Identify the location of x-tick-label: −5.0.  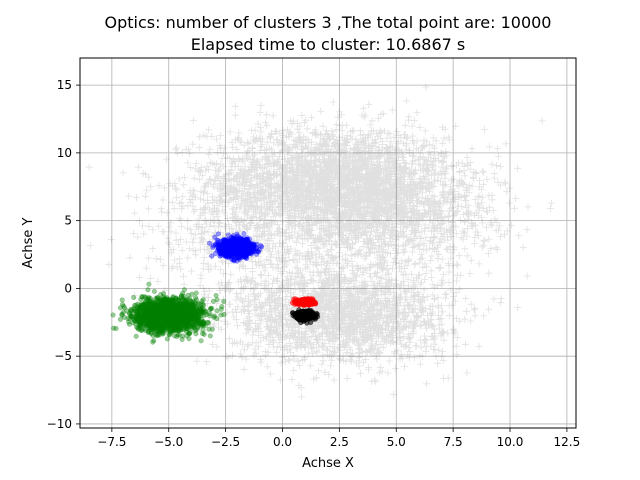
(168, 442).